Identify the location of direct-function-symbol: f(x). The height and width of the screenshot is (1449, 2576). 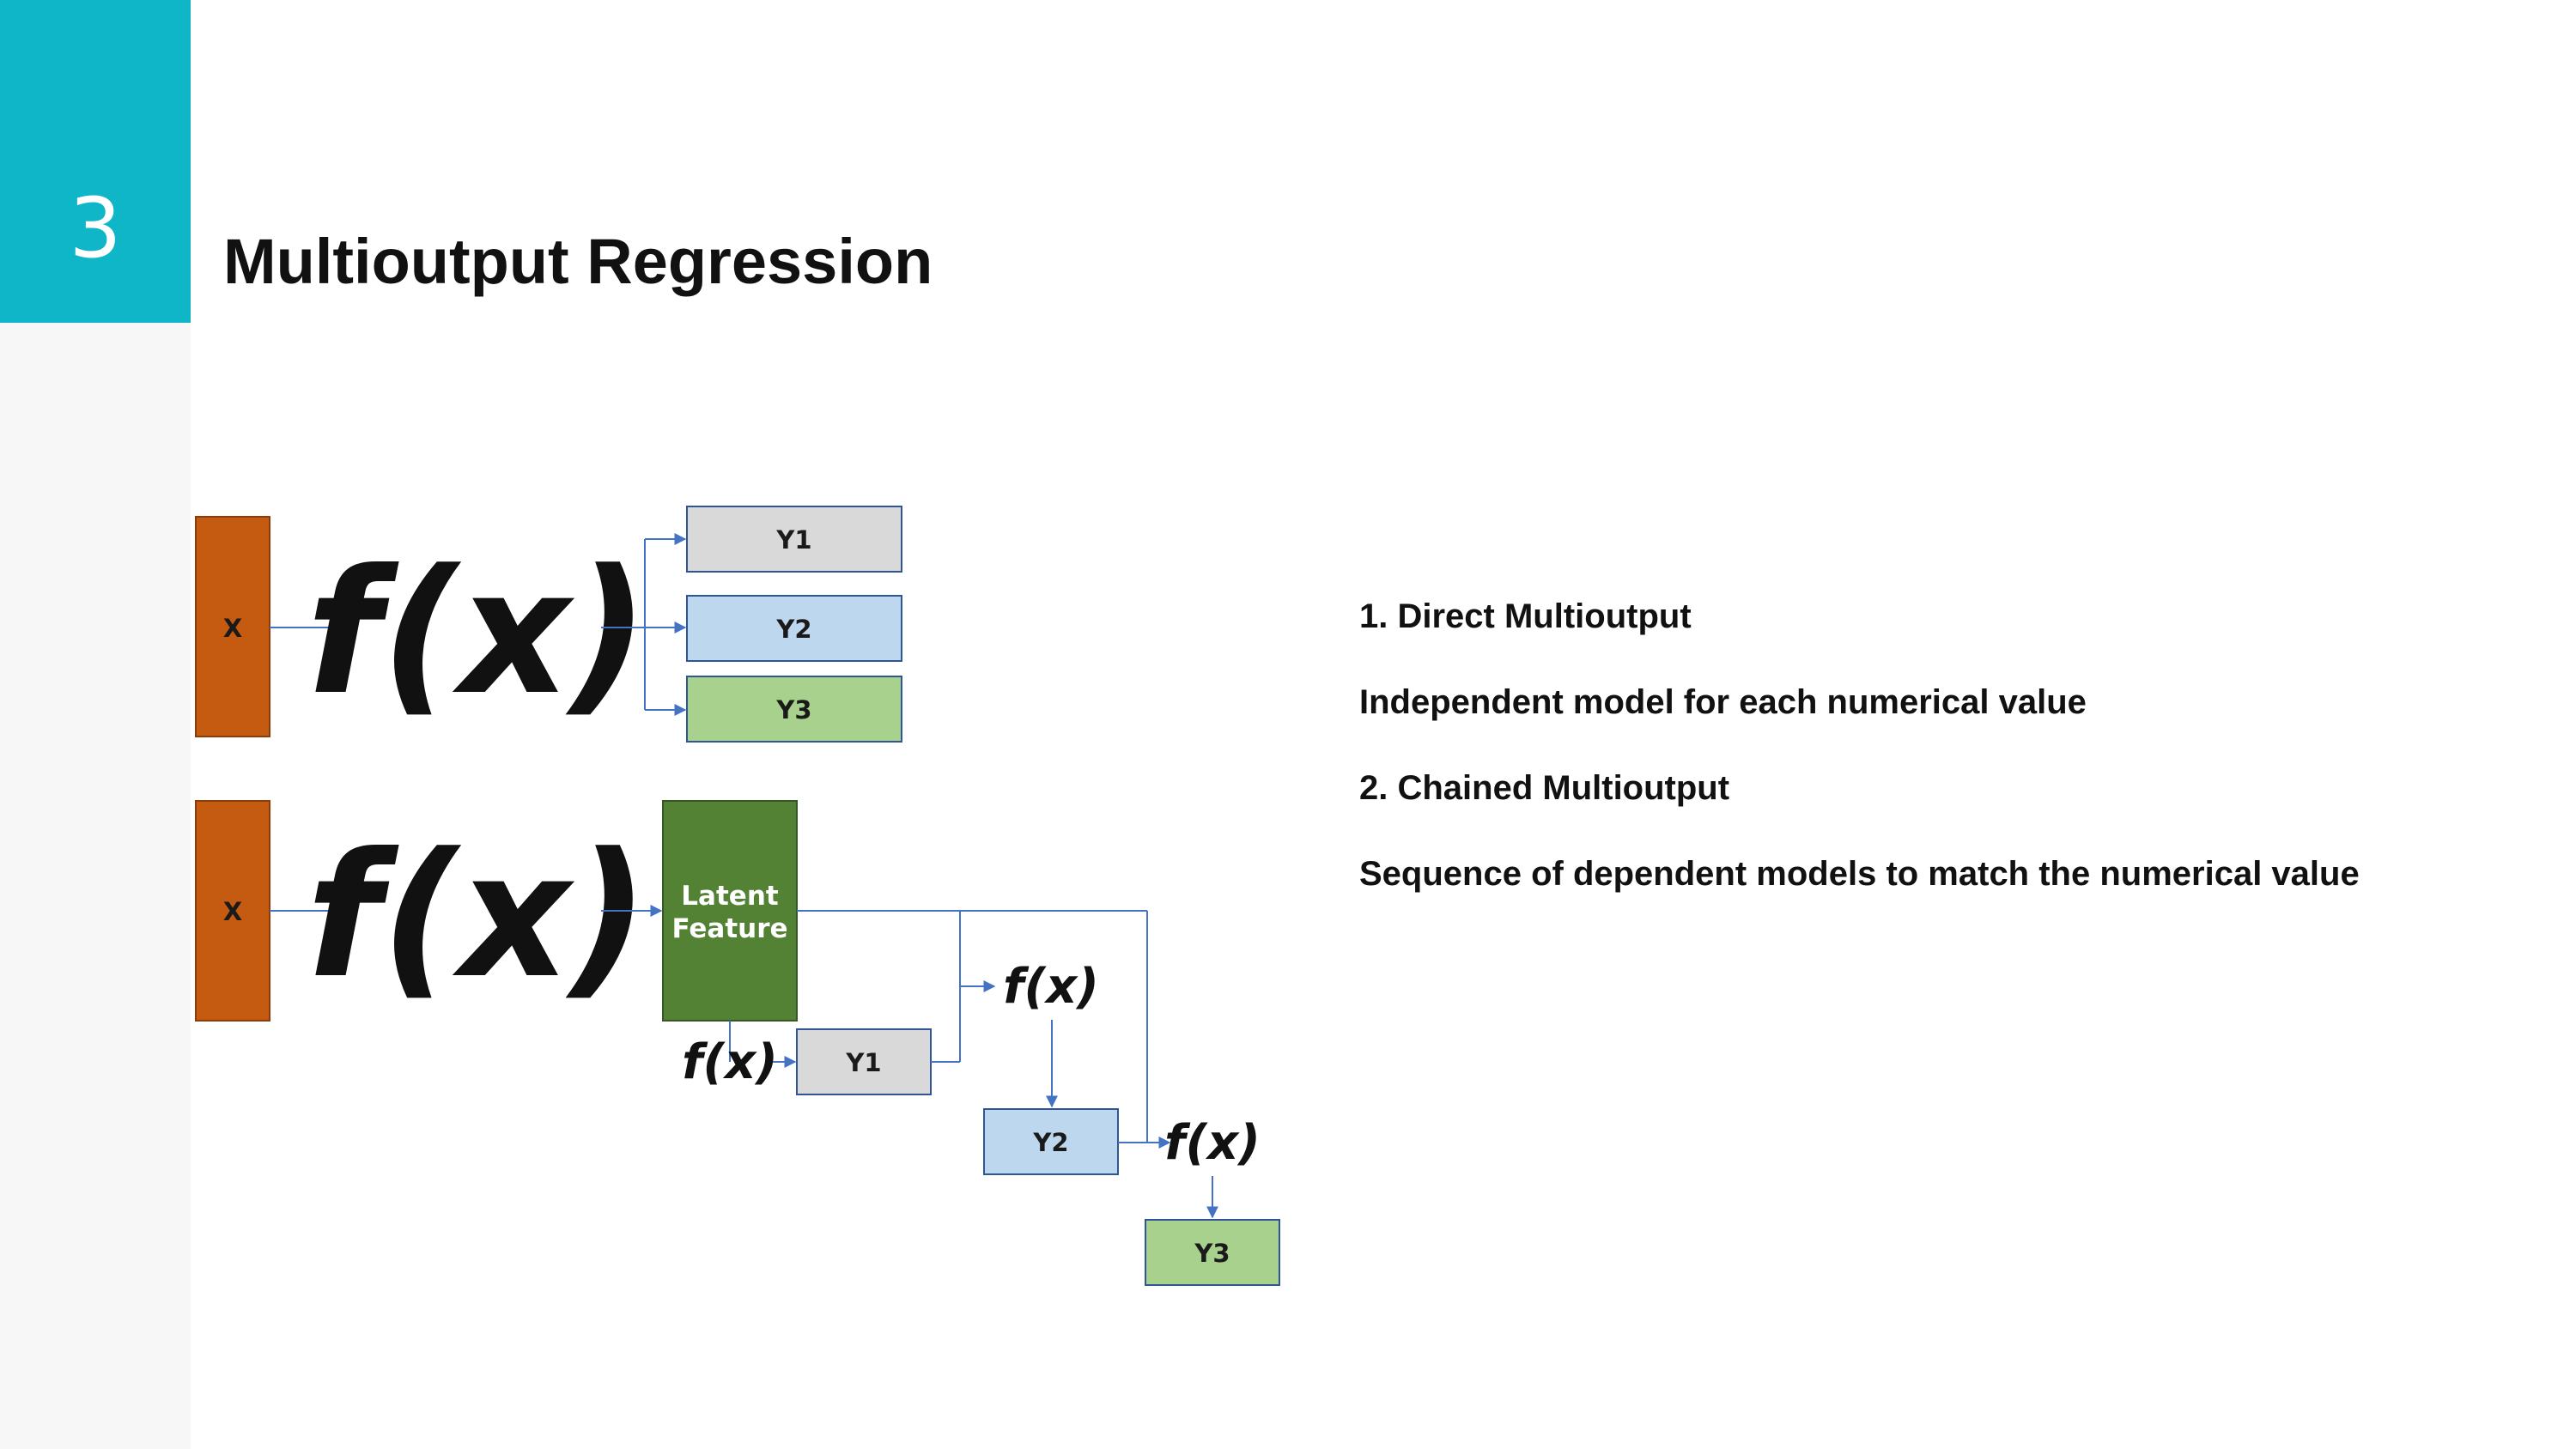
(478, 633).